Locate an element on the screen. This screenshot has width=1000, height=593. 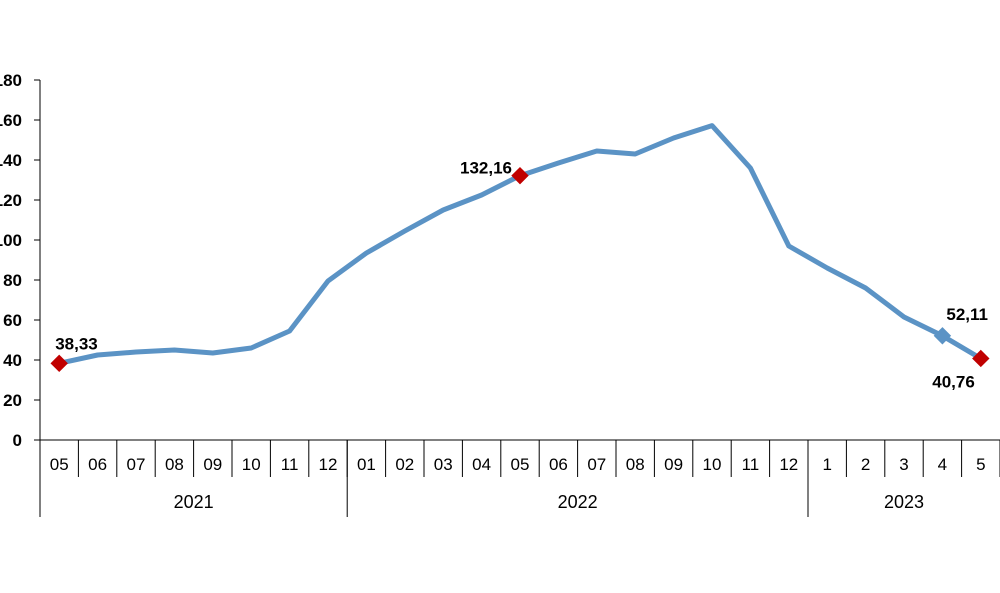
x-tick-label: 5 is located at coordinates (980, 464).